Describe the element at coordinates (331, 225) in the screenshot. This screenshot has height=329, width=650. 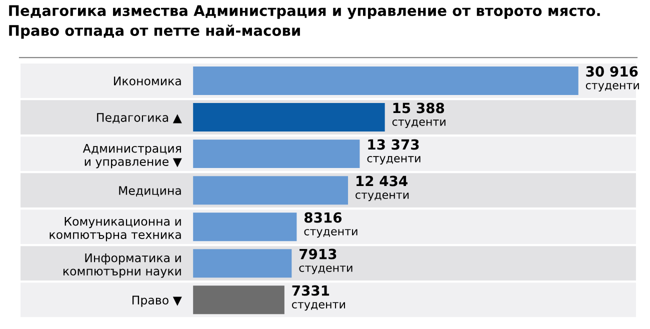
I see `data-label: 8316 студенти` at that location.